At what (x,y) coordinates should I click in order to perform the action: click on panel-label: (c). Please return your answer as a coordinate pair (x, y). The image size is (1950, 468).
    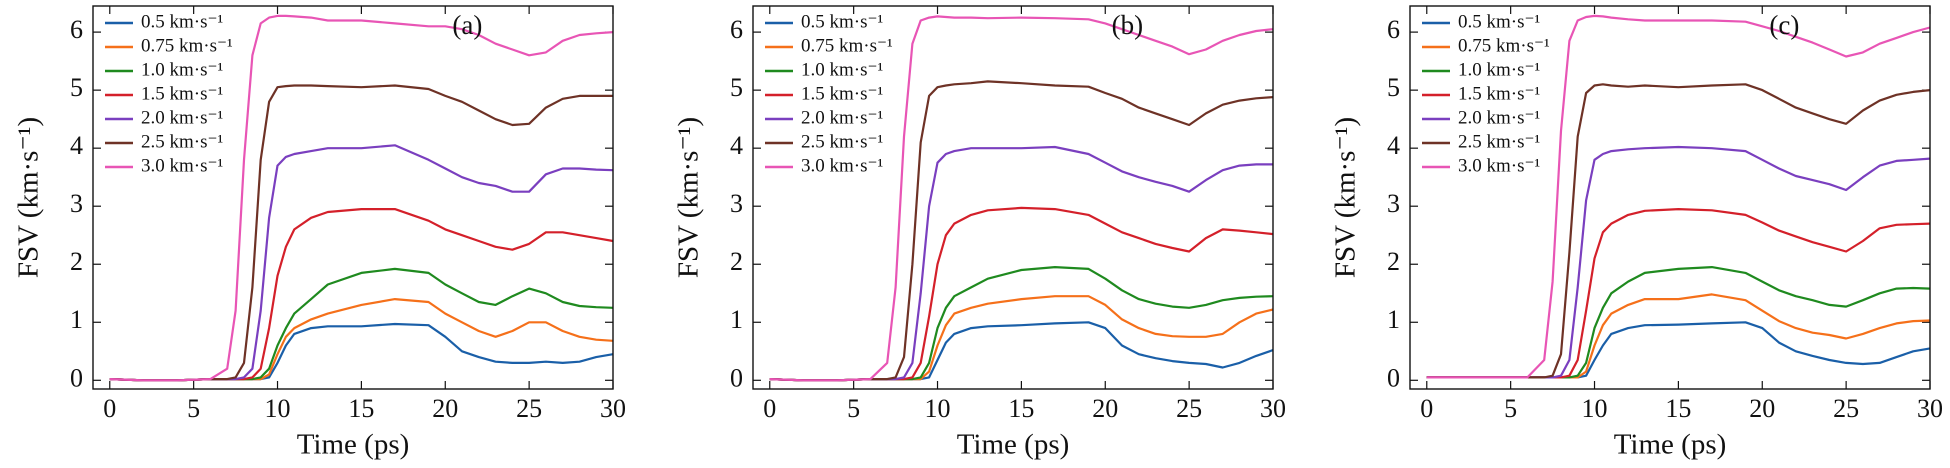
    Looking at the image, I should click on (1784, 25).